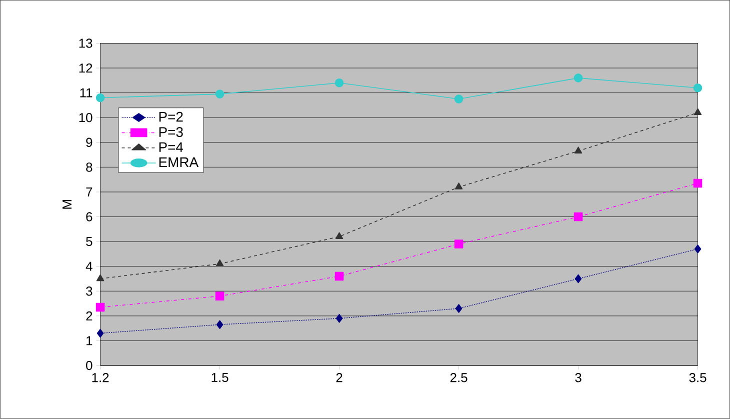 Image resolution: width=730 pixels, height=419 pixels. What do you see at coordinates (179, 163) in the screenshot?
I see `legend-label: EMRA` at bounding box center [179, 163].